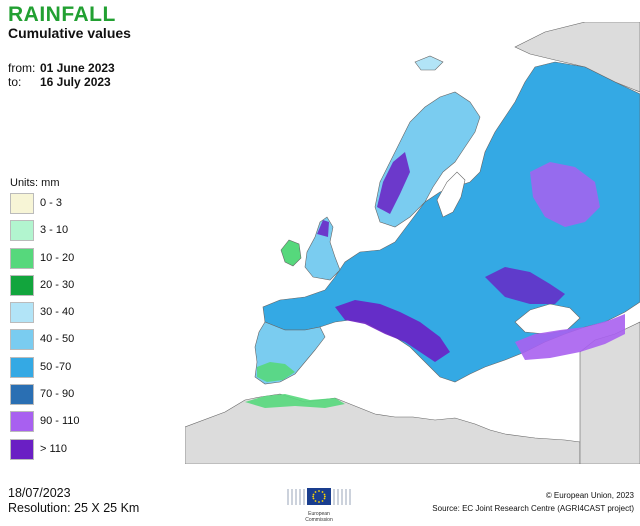  Describe the element at coordinates (70, 449) in the screenshot. I see `legend-row: > 110` at that location.